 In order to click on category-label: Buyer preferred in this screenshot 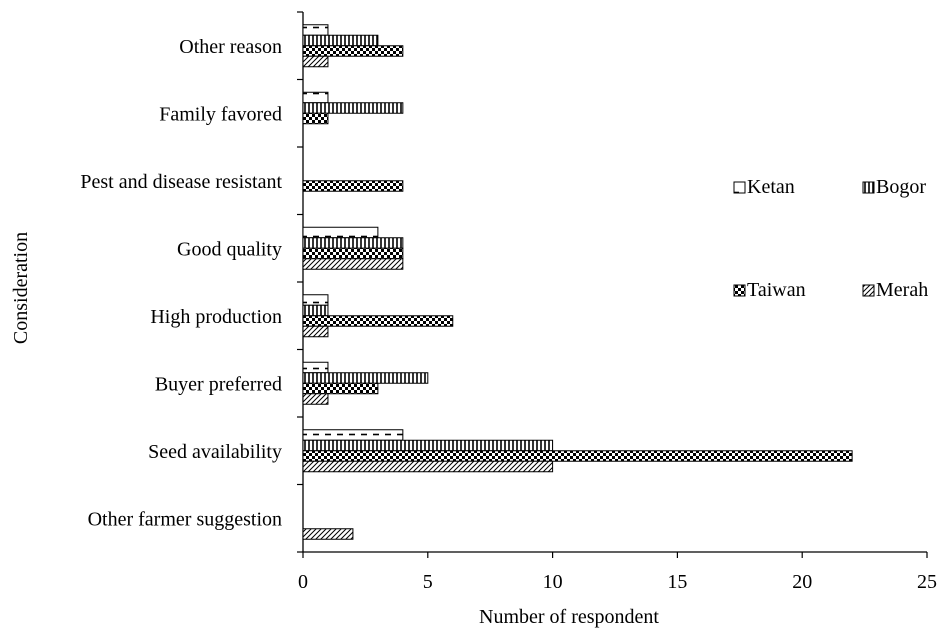, I will do `click(218, 384)`.